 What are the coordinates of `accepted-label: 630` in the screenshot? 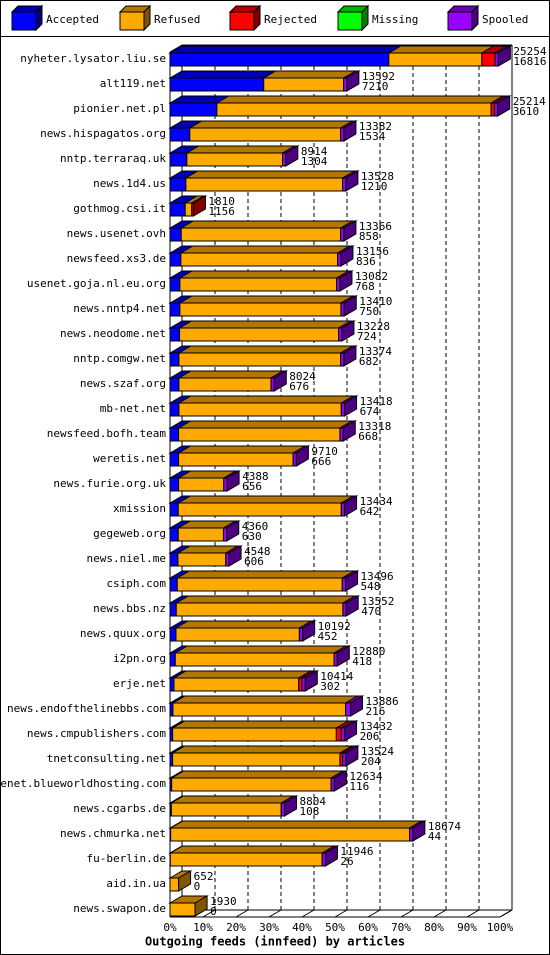 It's located at (252, 536).